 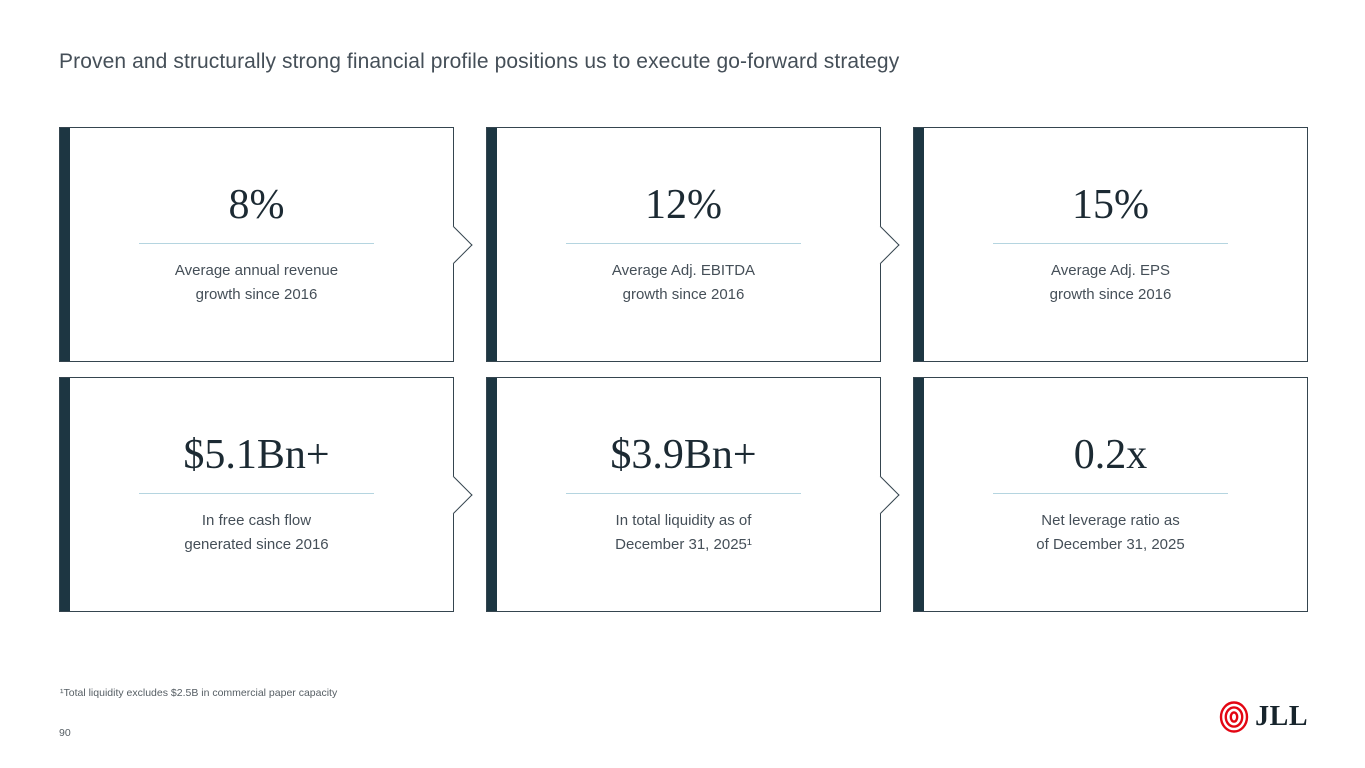 I want to click on stat-value: 8%, so click(x=256, y=204).